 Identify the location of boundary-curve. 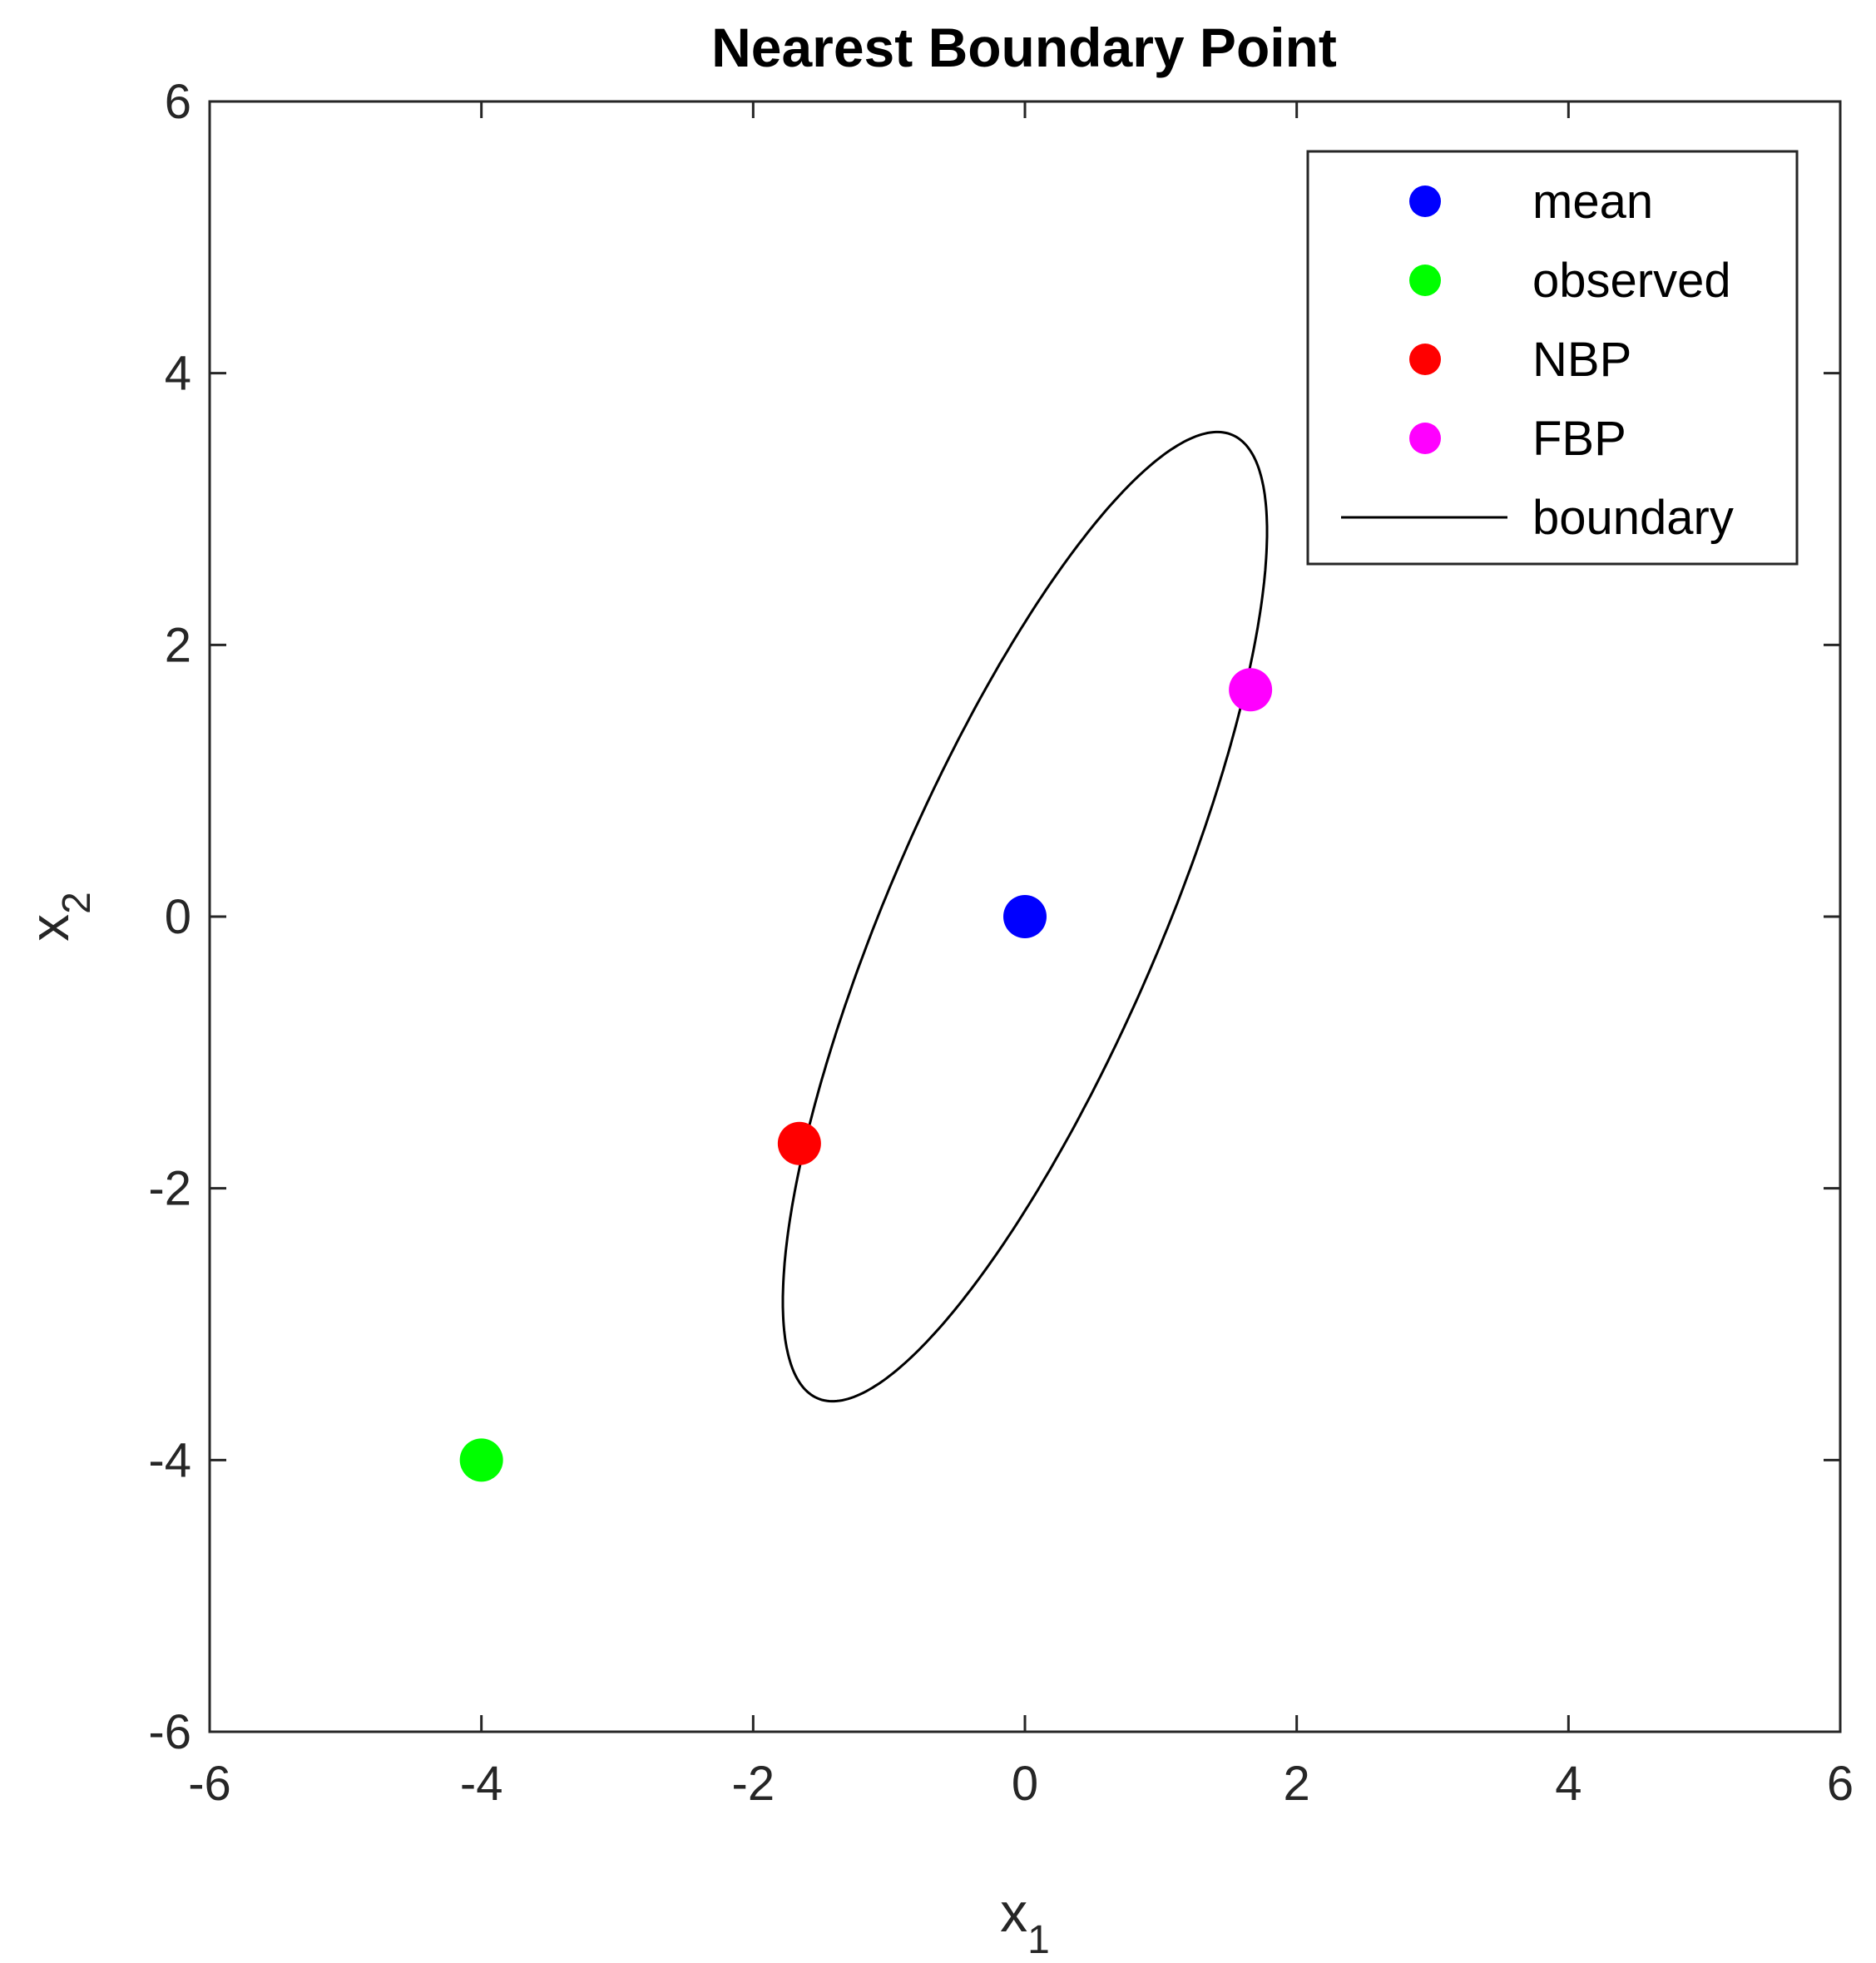
(1025, 916).